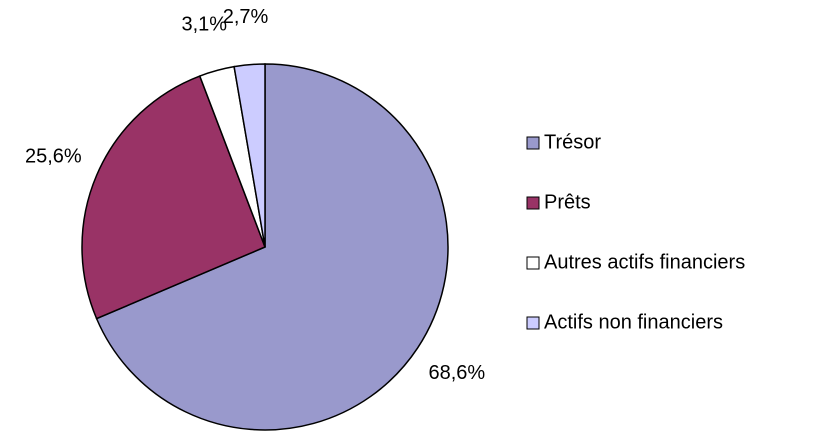  What do you see at coordinates (456, 373) in the screenshot?
I see `data-label: 68,6%` at bounding box center [456, 373].